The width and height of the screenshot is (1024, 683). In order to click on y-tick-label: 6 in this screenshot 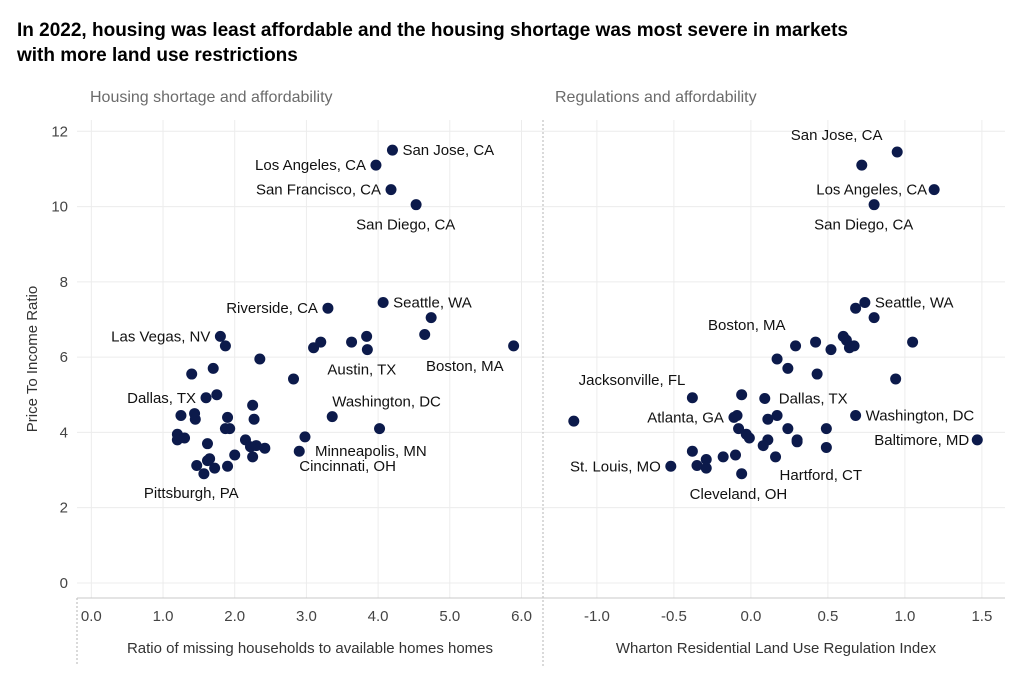, I will do `click(64, 357)`.